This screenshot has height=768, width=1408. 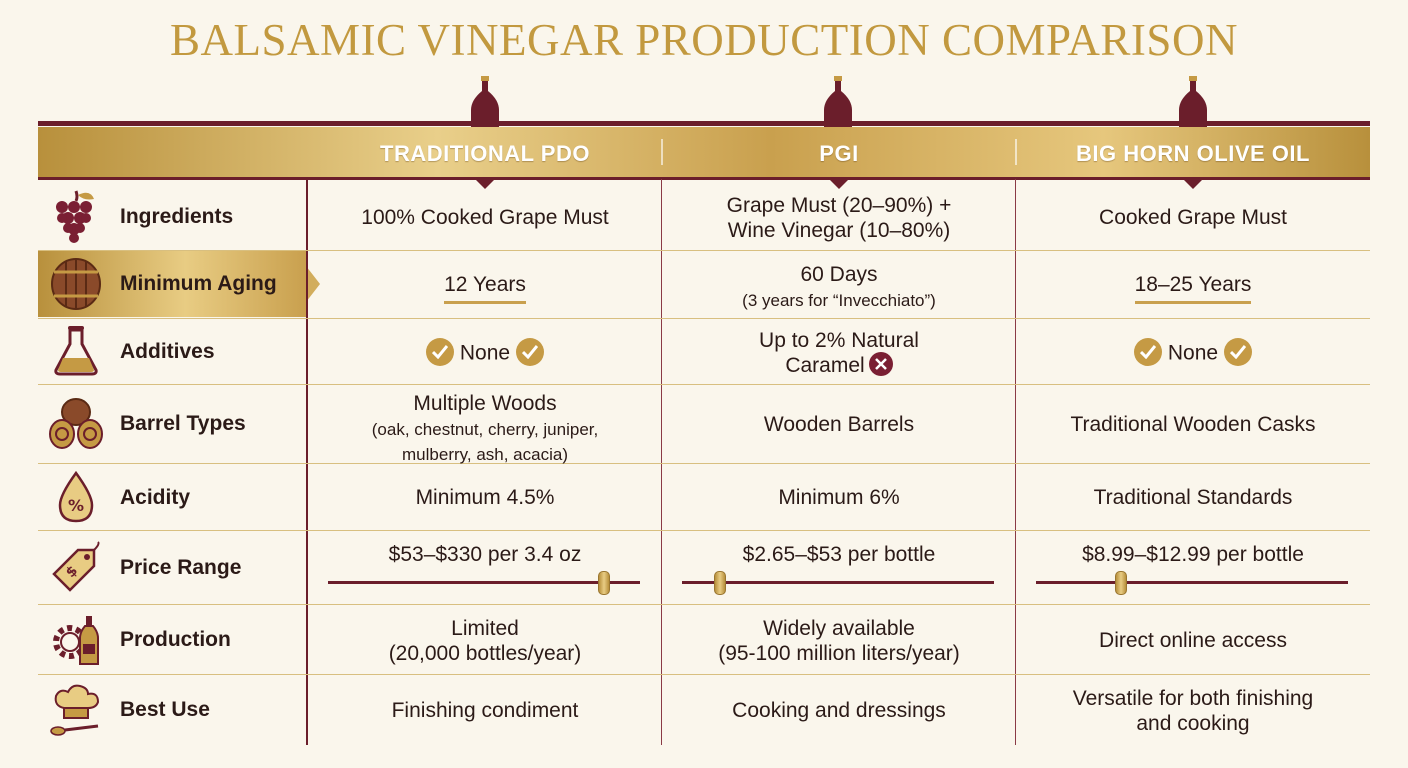 I want to click on cell-additives-pdo: None, so click(x=485, y=353).